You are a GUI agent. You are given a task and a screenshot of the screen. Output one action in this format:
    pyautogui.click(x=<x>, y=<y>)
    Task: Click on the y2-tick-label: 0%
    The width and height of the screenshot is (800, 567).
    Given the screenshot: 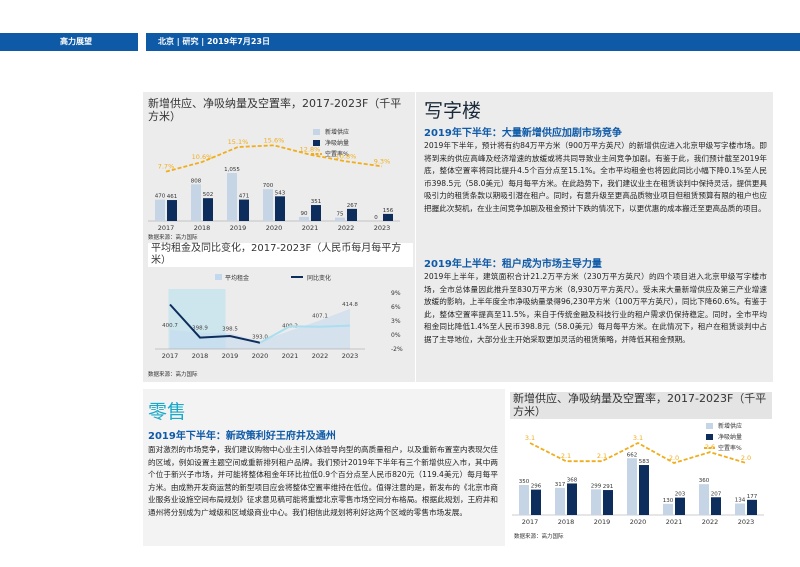 What is the action you would take?
    pyautogui.click(x=396, y=335)
    